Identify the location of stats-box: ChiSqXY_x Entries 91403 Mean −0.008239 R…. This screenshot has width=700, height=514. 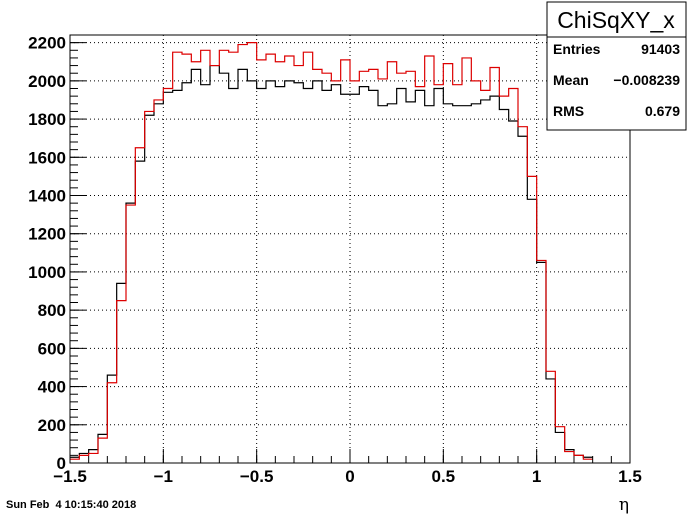
(616, 66).